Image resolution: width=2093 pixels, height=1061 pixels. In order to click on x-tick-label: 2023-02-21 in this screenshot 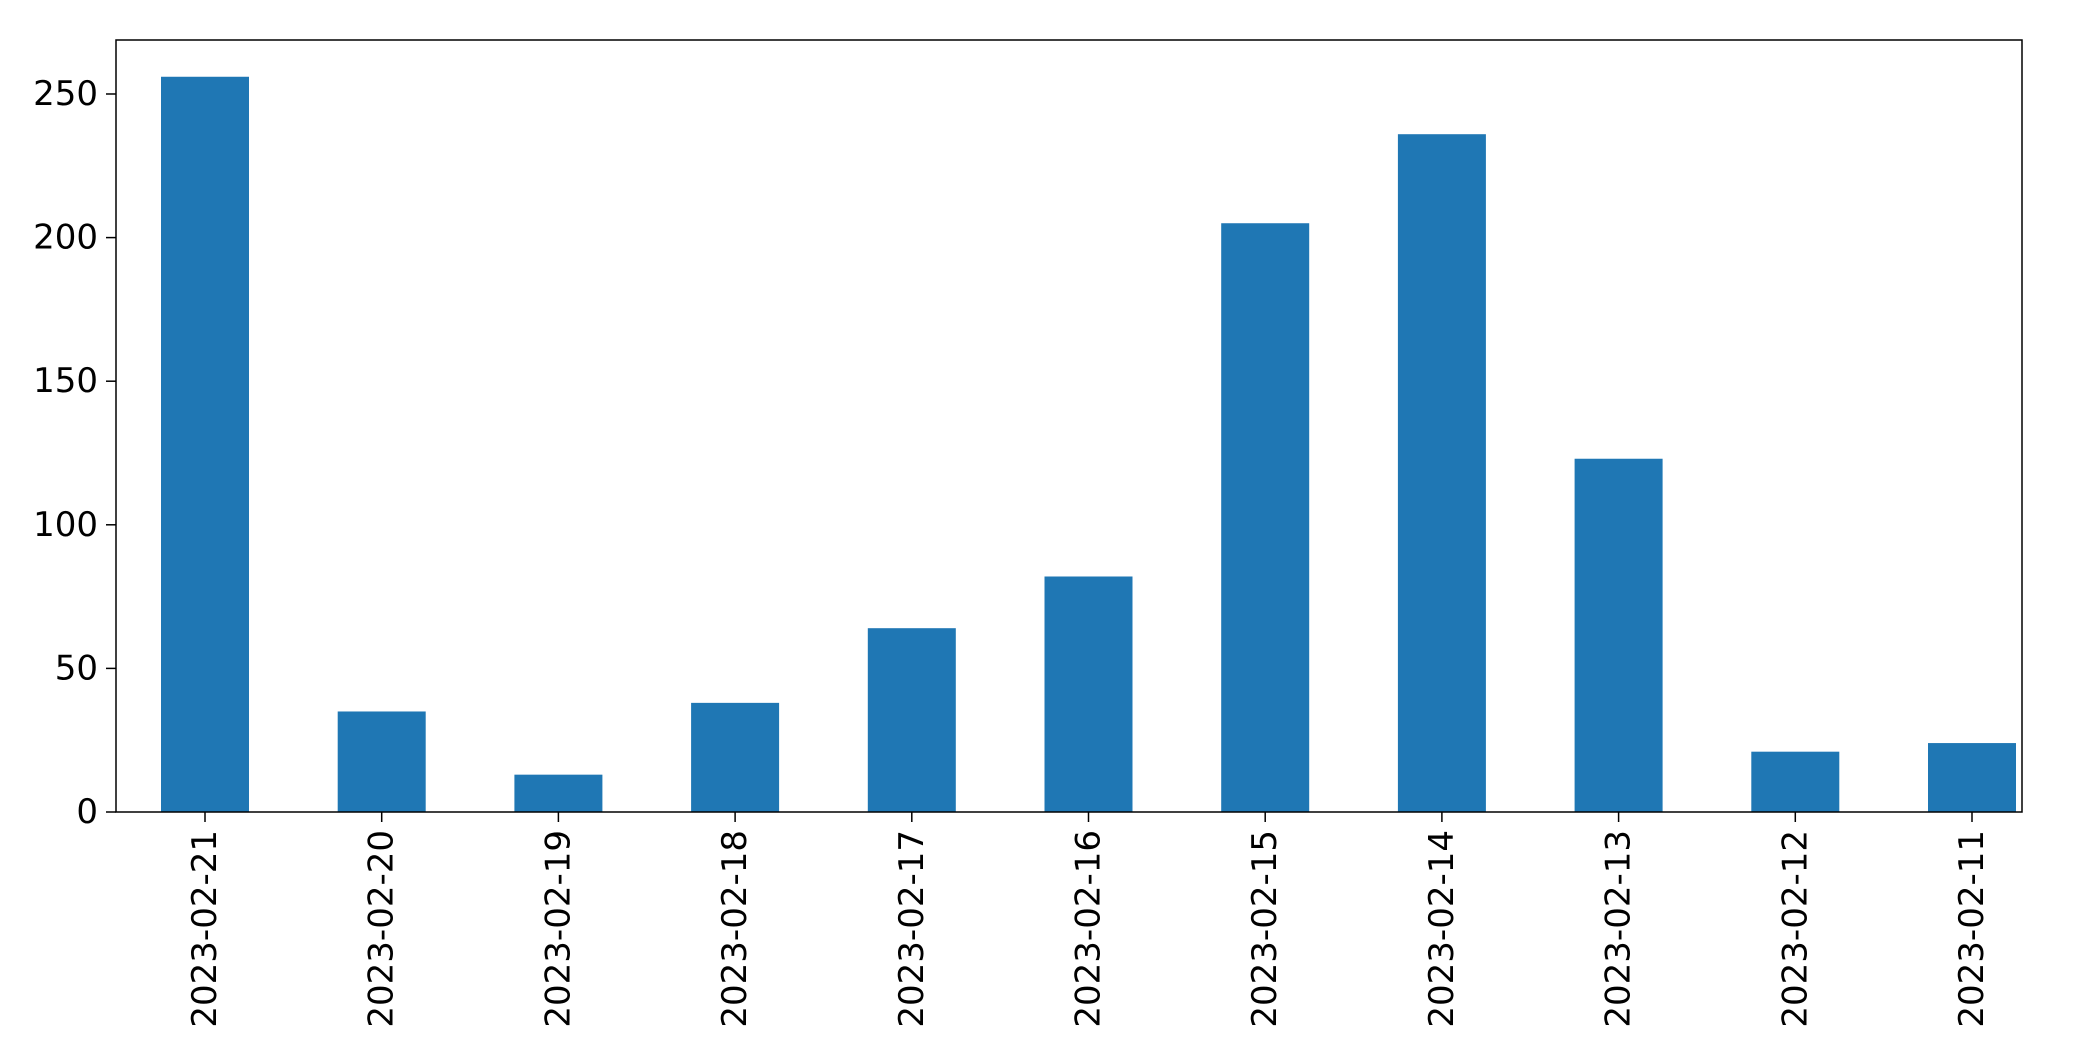, I will do `click(205, 929)`.